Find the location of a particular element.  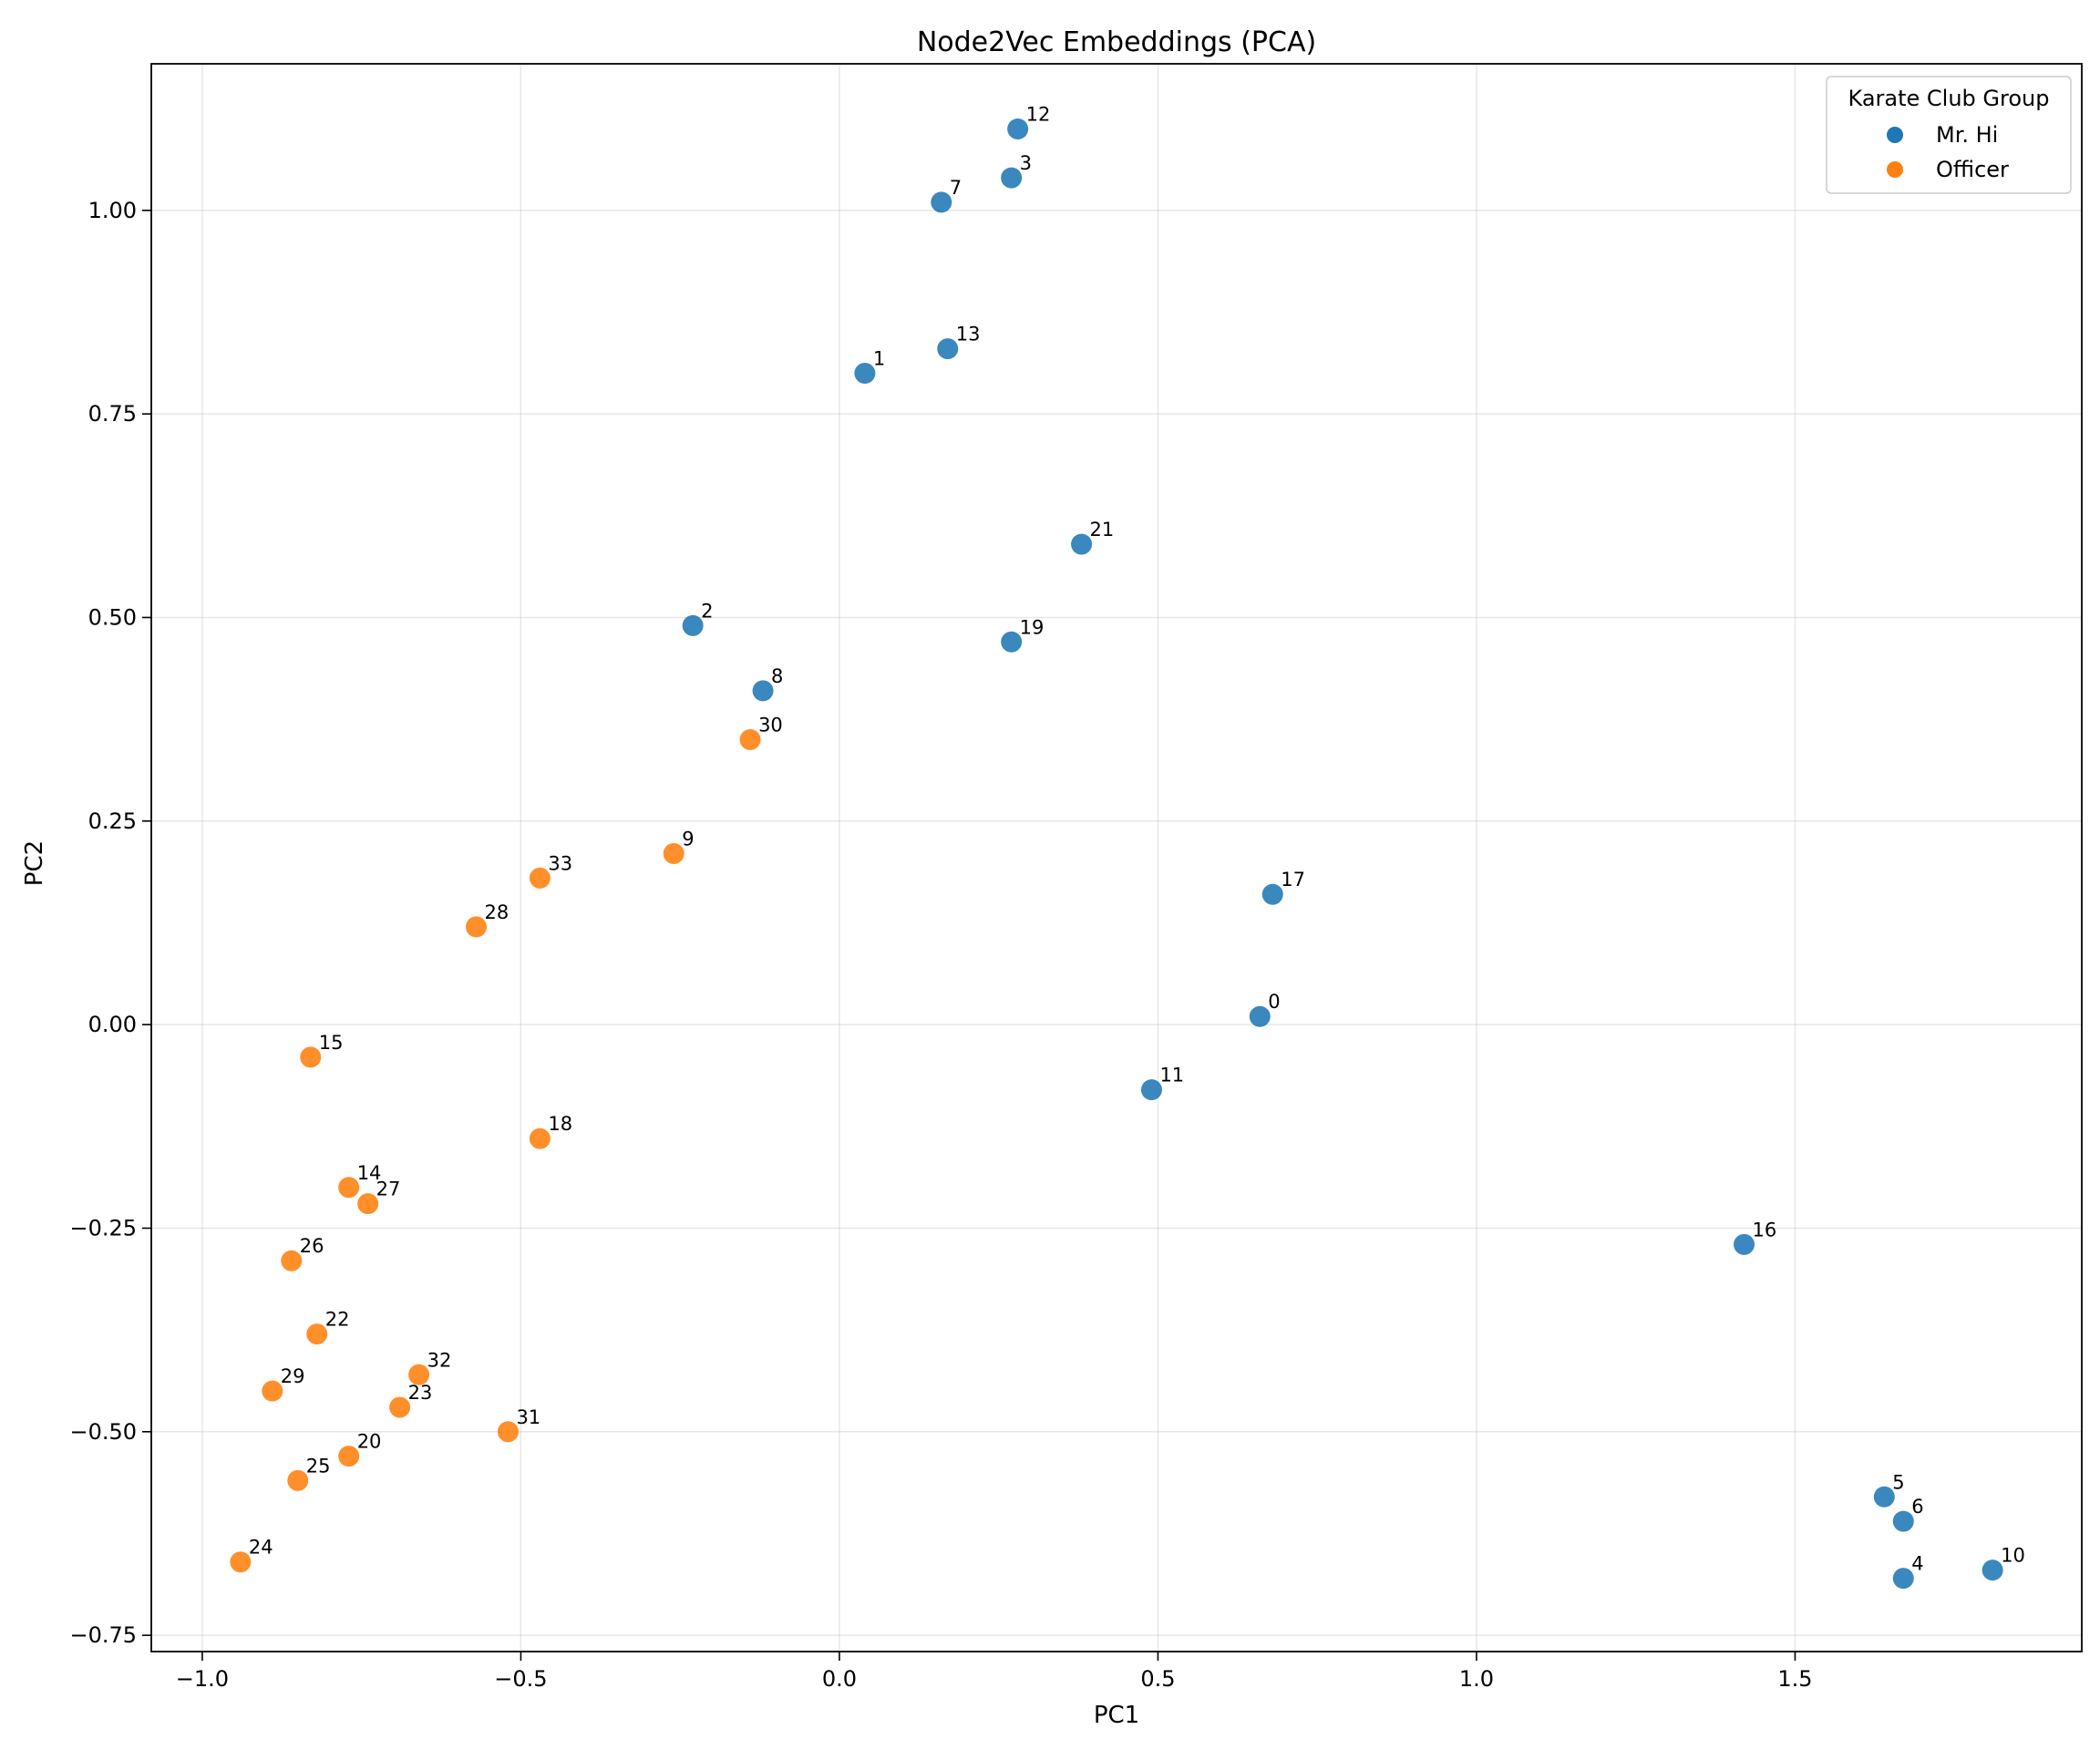

point-label: 1 is located at coordinates (879, 358).